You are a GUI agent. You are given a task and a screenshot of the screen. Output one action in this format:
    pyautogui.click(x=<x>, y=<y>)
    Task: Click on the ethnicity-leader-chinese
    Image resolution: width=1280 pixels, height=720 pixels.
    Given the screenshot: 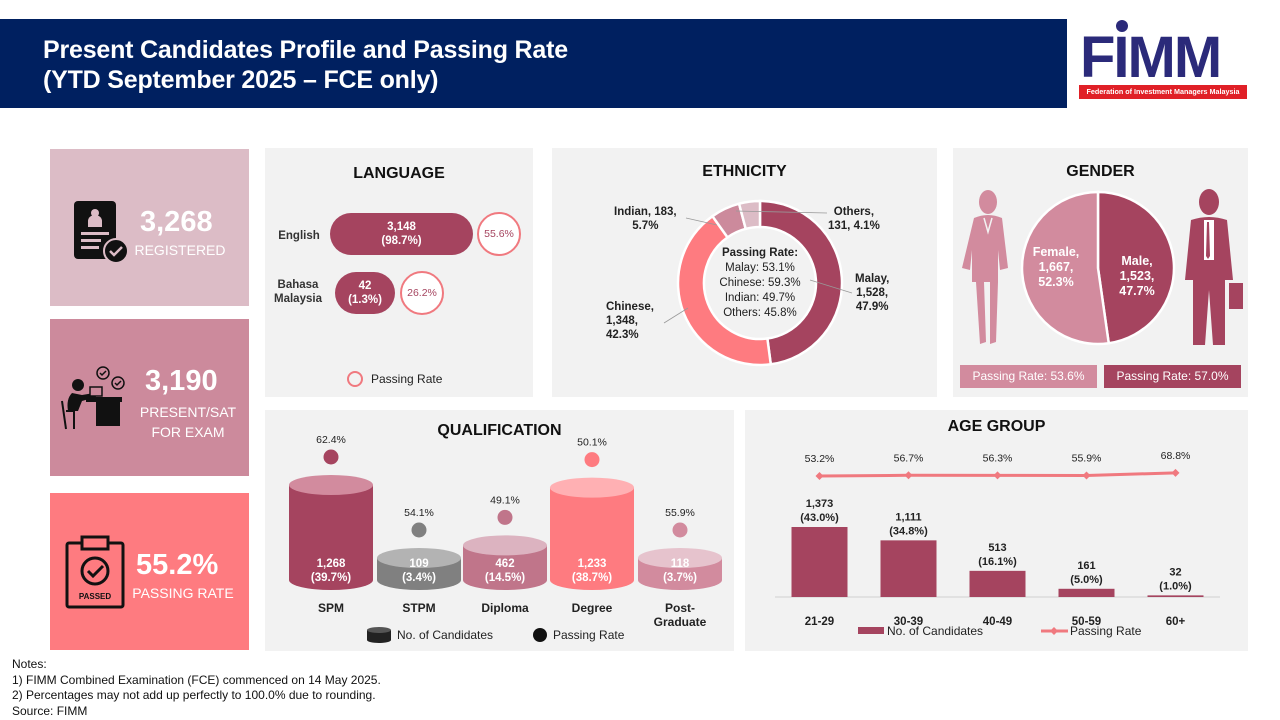 What is the action you would take?
    pyautogui.click(x=676, y=315)
    